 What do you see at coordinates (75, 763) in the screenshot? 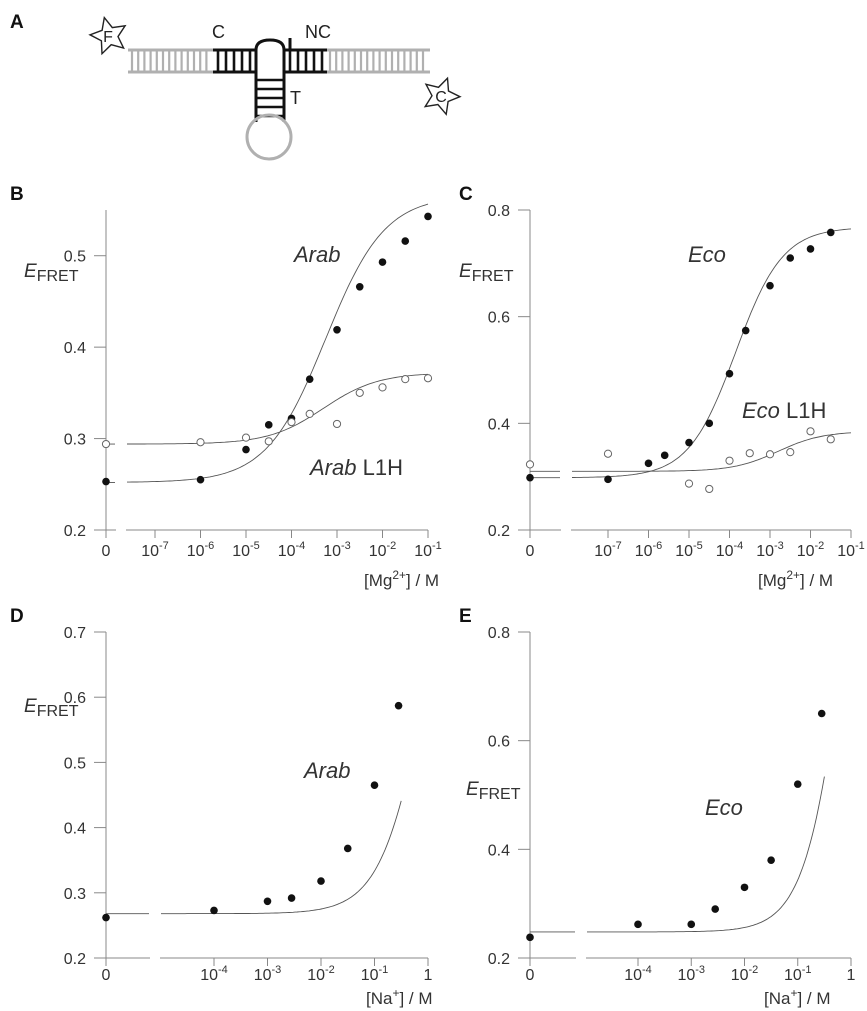
I see `y-tick-label: 0.5` at bounding box center [75, 763].